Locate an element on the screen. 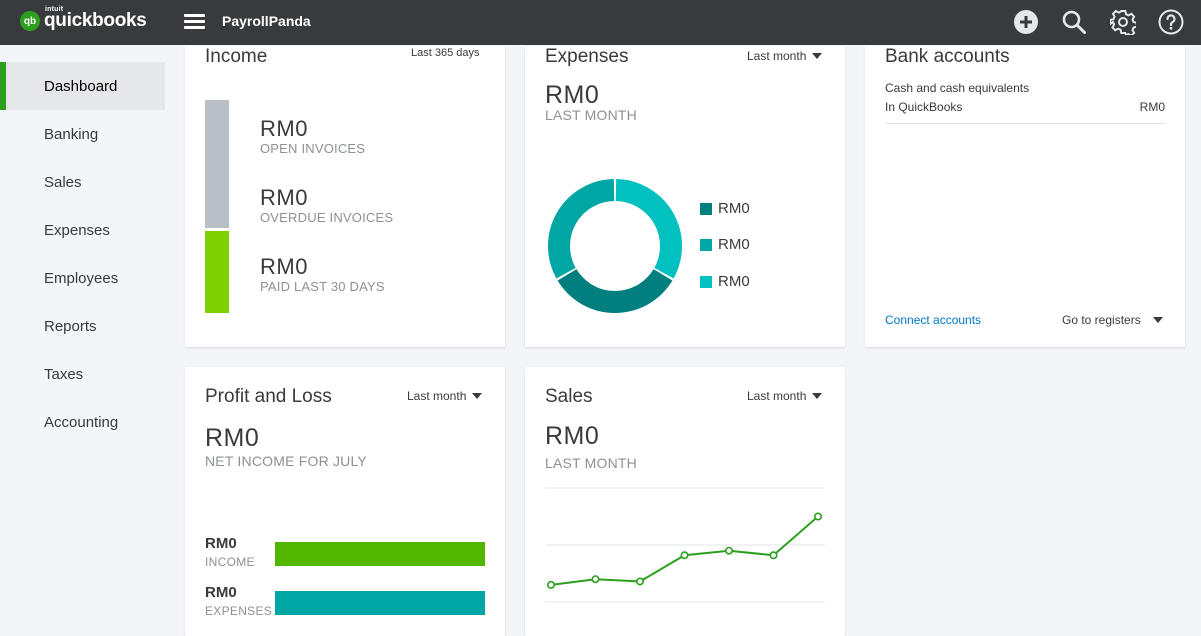  expenses-legend-item-1: RM0 is located at coordinates (725, 208).